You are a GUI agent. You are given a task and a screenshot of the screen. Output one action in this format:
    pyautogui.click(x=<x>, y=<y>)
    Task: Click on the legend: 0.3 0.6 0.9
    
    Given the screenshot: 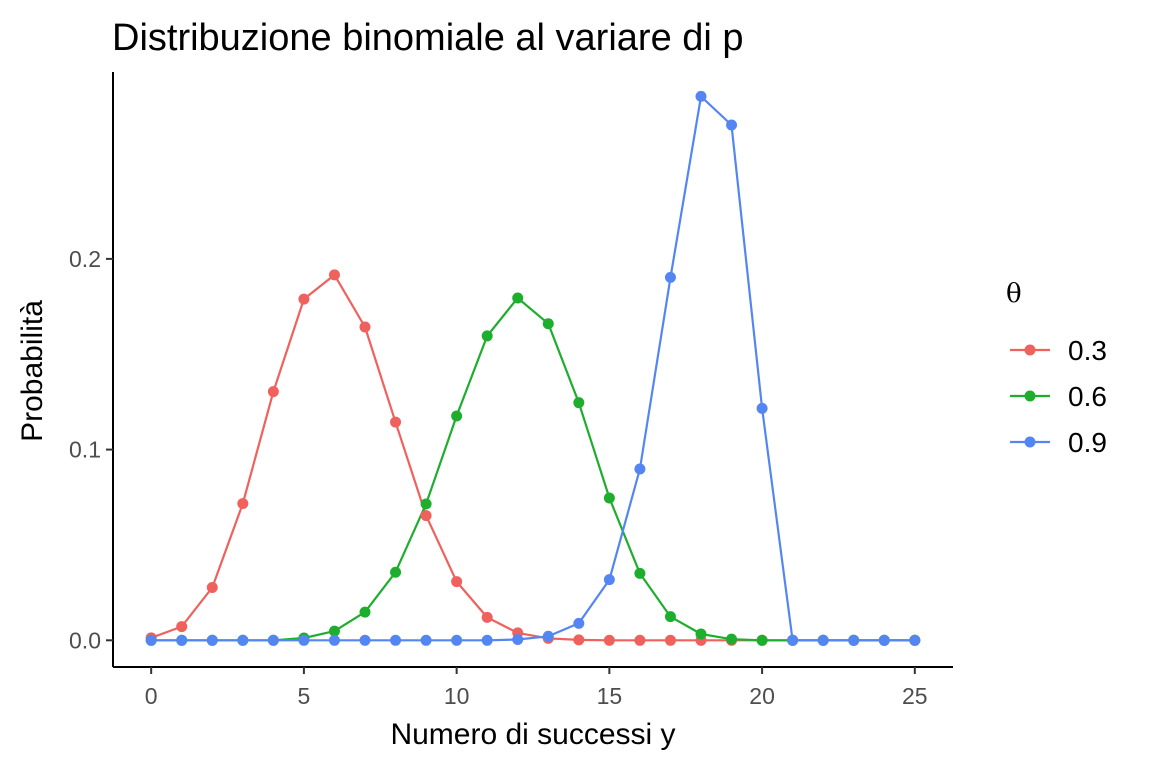 What is the action you would take?
    pyautogui.click(x=1058, y=396)
    